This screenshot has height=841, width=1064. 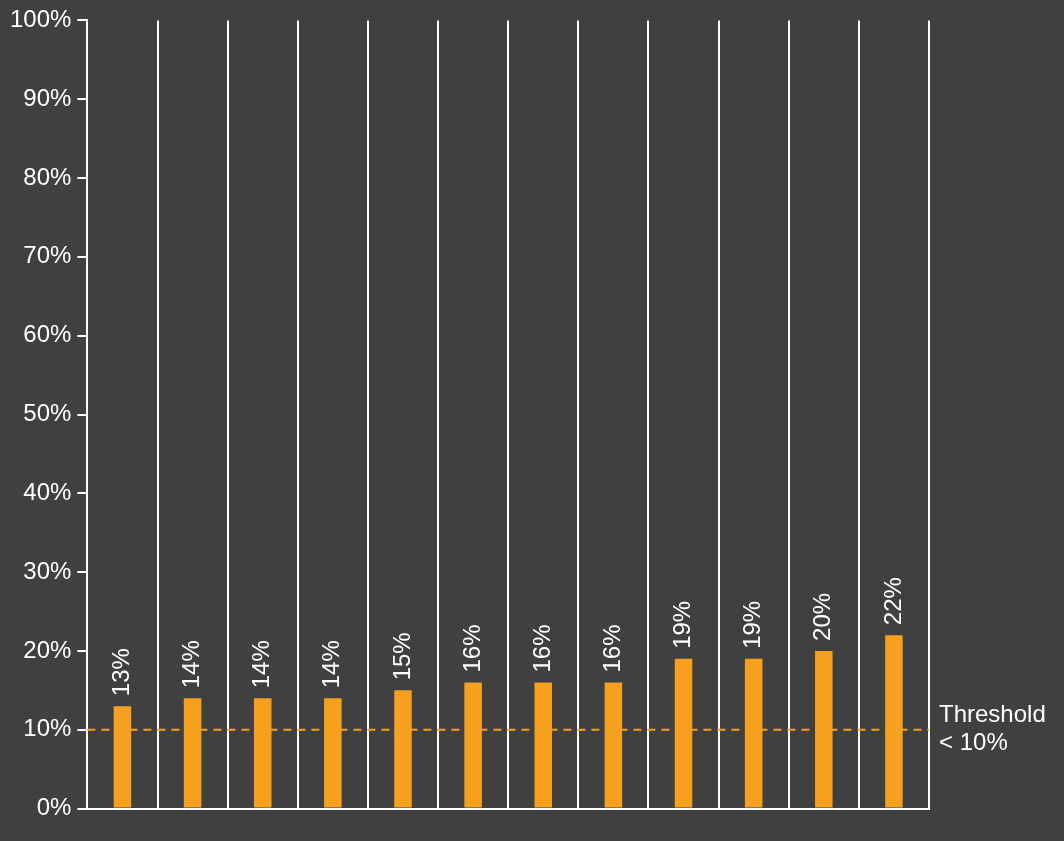 I want to click on y-tick-label: 0%, so click(x=54, y=807).